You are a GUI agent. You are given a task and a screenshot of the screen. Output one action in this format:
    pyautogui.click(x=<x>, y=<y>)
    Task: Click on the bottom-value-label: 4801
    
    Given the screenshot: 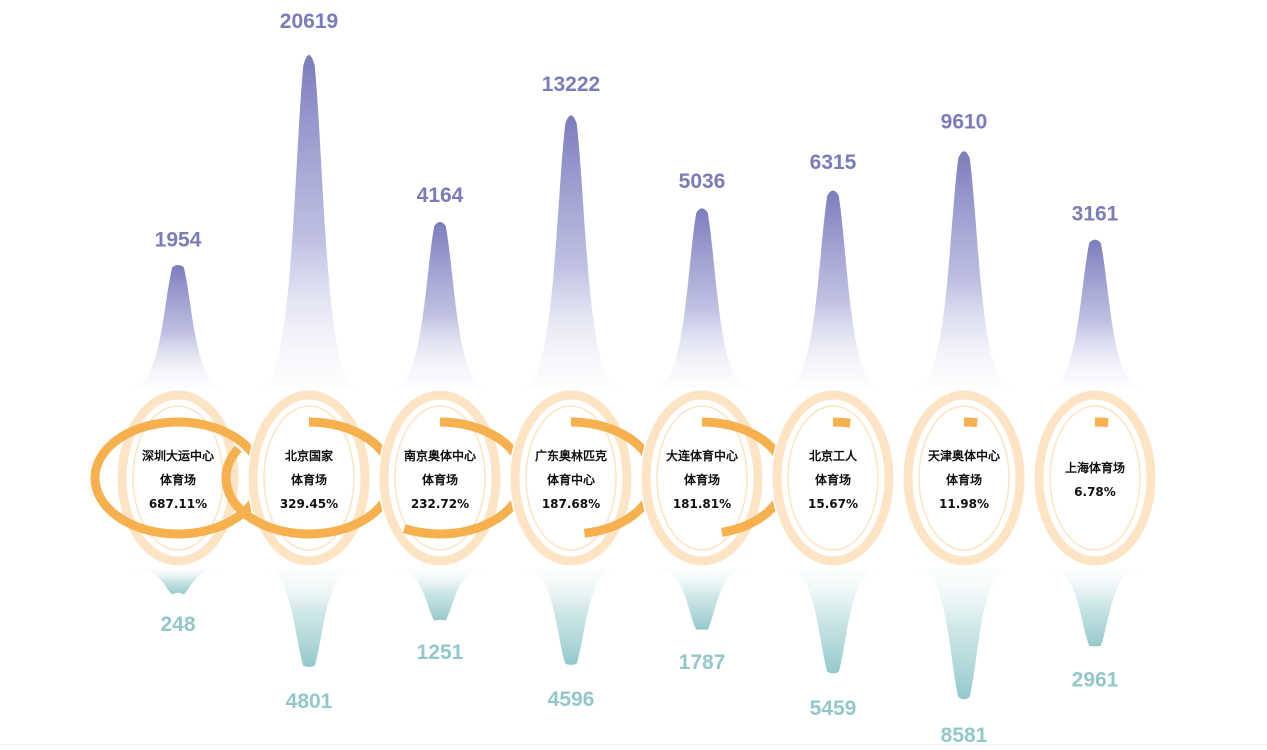 What is the action you would take?
    pyautogui.click(x=309, y=701)
    